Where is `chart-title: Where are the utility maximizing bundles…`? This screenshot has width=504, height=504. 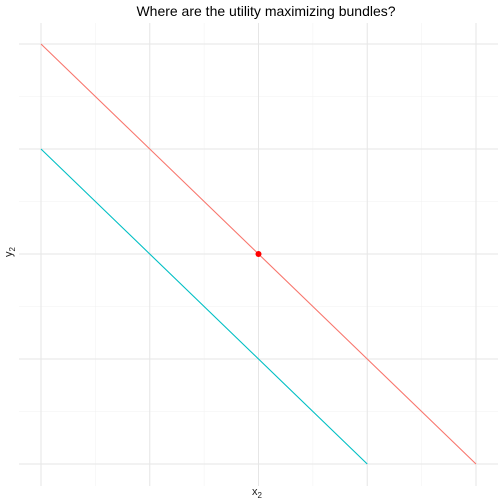 chart-title: Where are the utility maximizing bundles… is located at coordinates (265, 11).